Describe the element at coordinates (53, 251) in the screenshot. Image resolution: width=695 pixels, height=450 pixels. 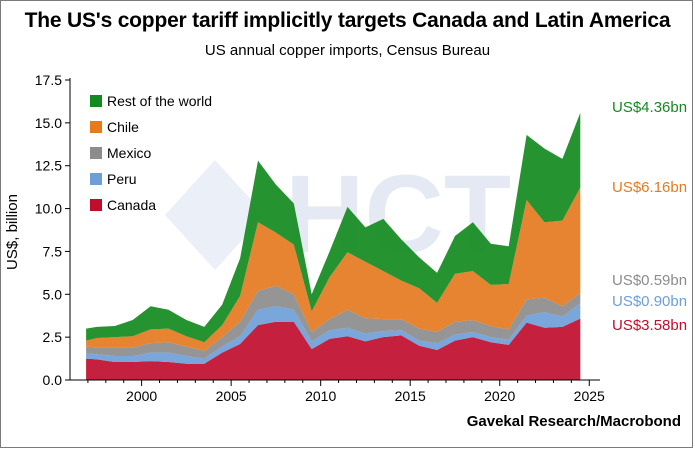
I see `y-tick-label: 7.5` at that location.